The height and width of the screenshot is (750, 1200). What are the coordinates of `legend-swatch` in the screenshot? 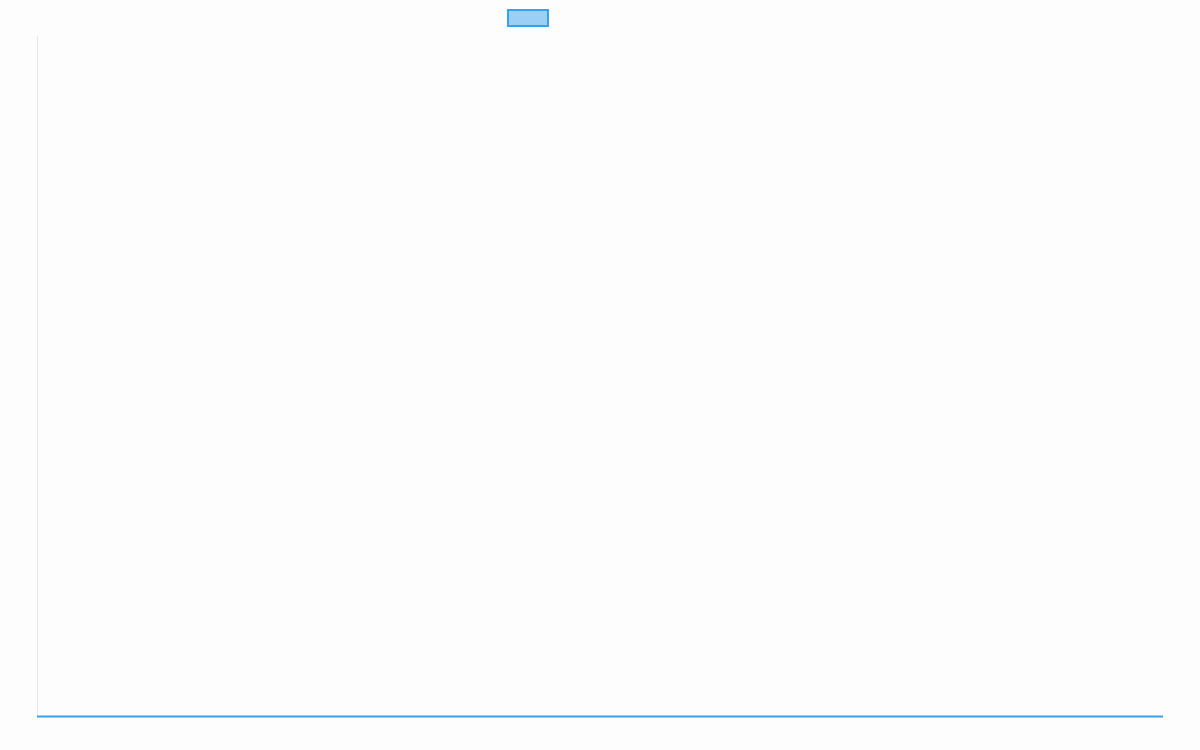 It's located at (528, 18).